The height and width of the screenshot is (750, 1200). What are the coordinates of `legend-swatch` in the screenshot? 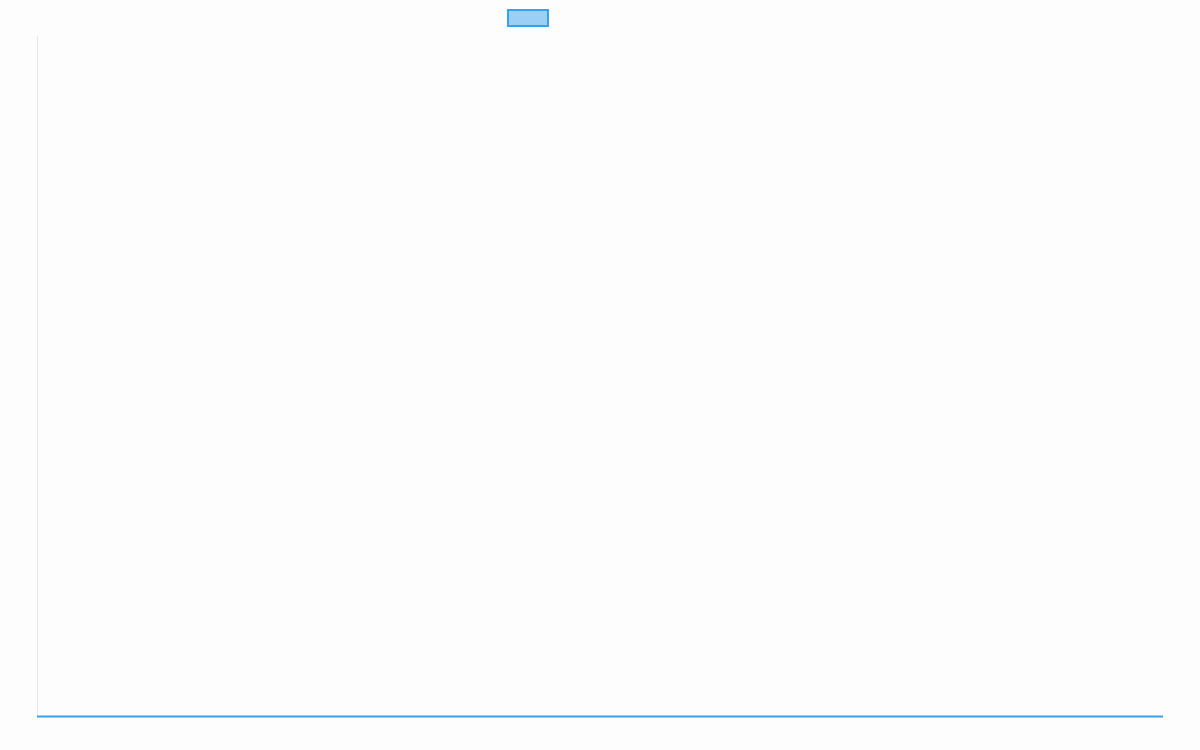 It's located at (528, 18).